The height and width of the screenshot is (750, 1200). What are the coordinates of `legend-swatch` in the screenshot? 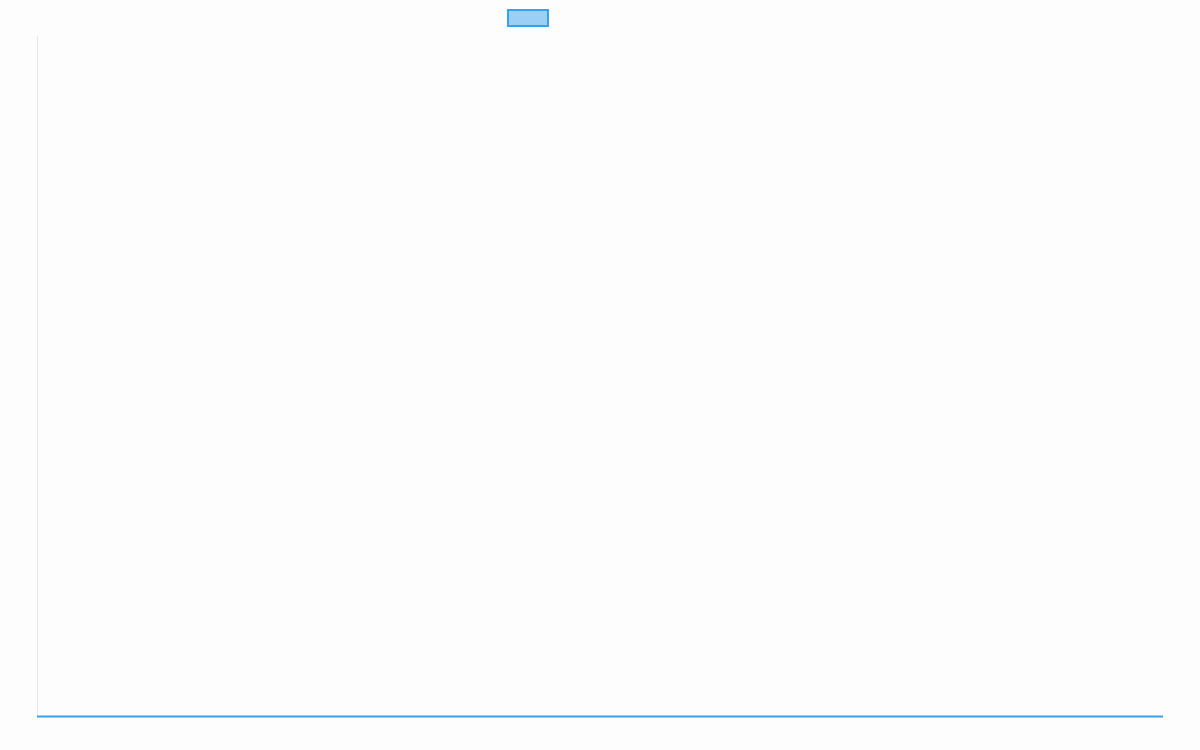 It's located at (528, 18).